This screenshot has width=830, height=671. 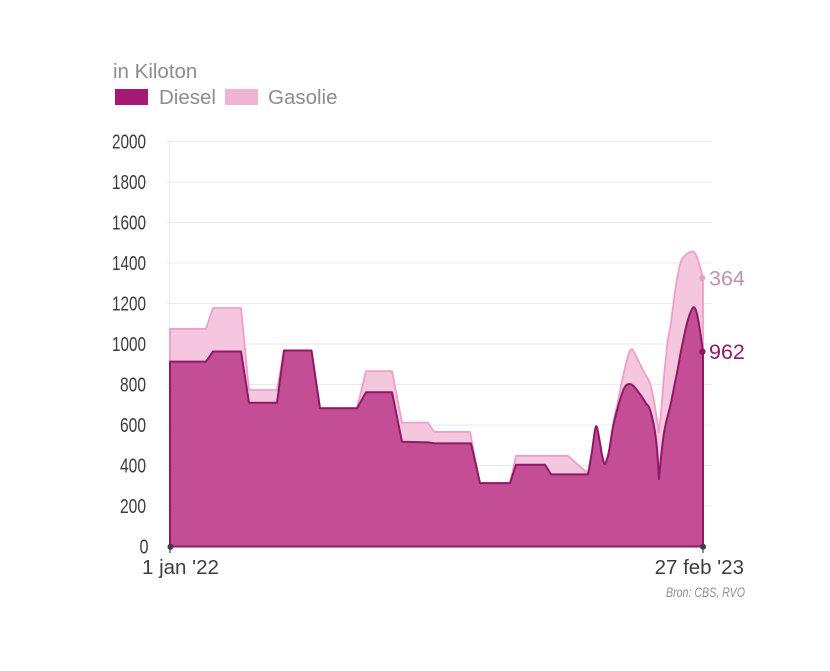 I want to click on svg-text: 200, so click(x=133, y=506).